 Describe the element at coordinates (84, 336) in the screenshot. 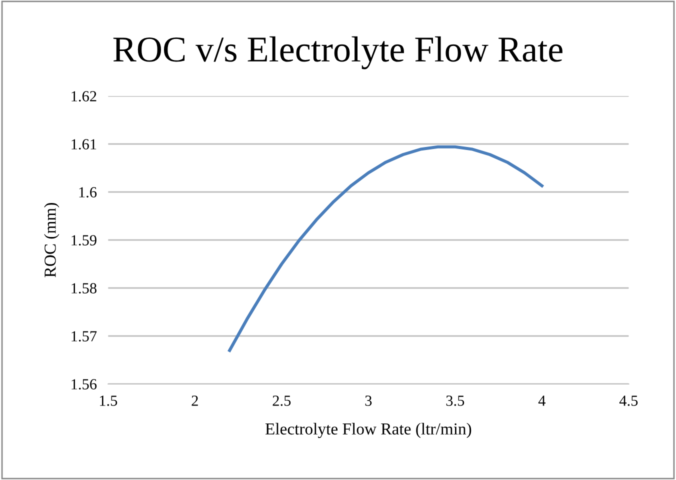

I see `y-tick-label: 1.57` at that location.